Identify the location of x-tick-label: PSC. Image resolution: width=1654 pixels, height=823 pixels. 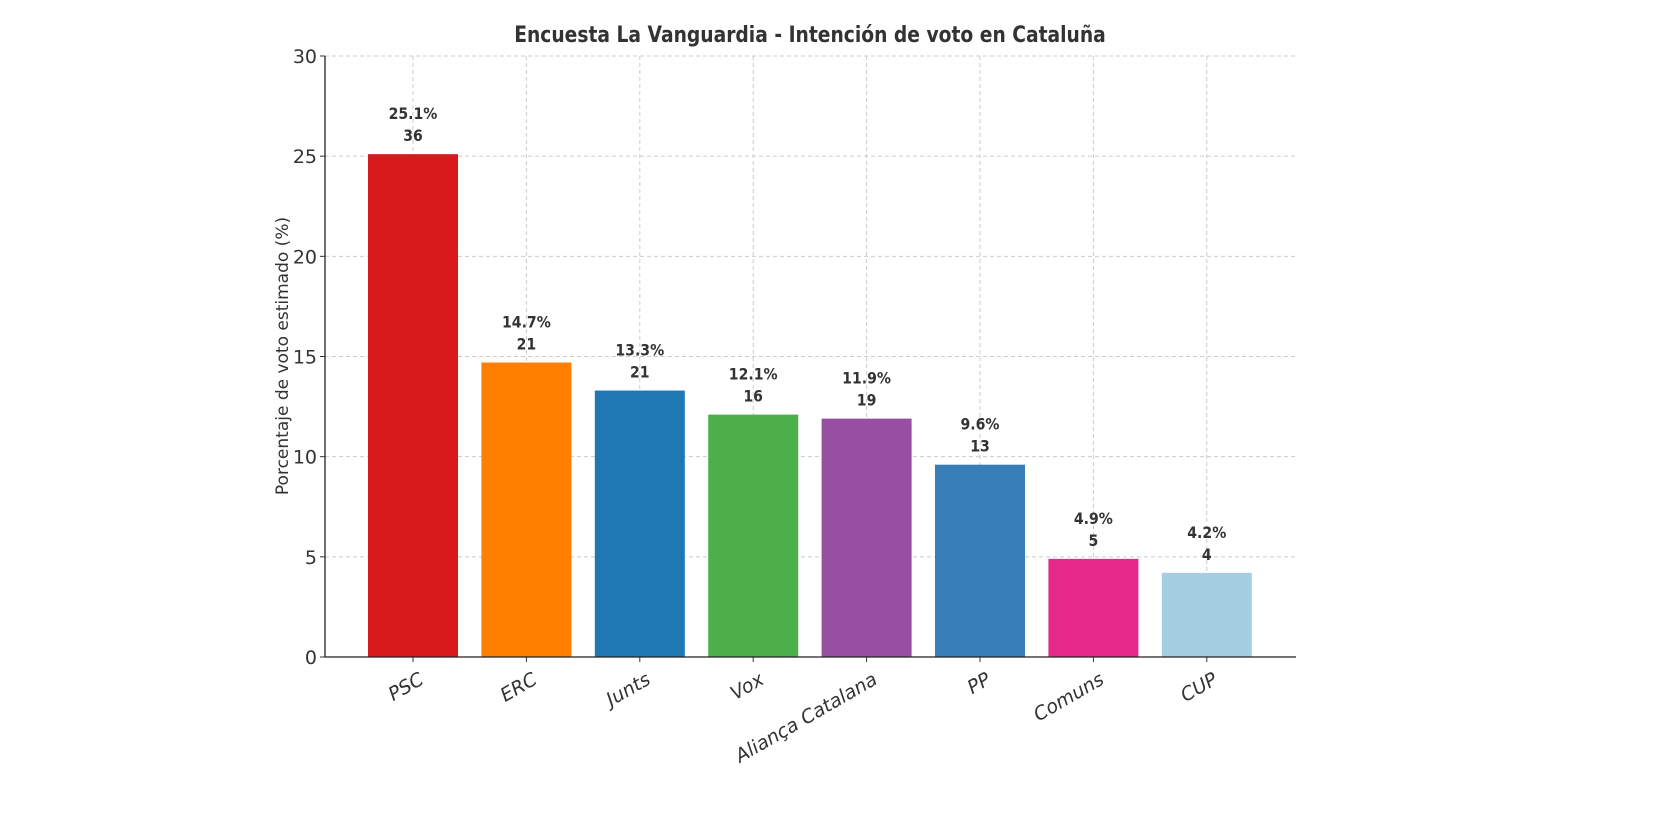
(406, 687).